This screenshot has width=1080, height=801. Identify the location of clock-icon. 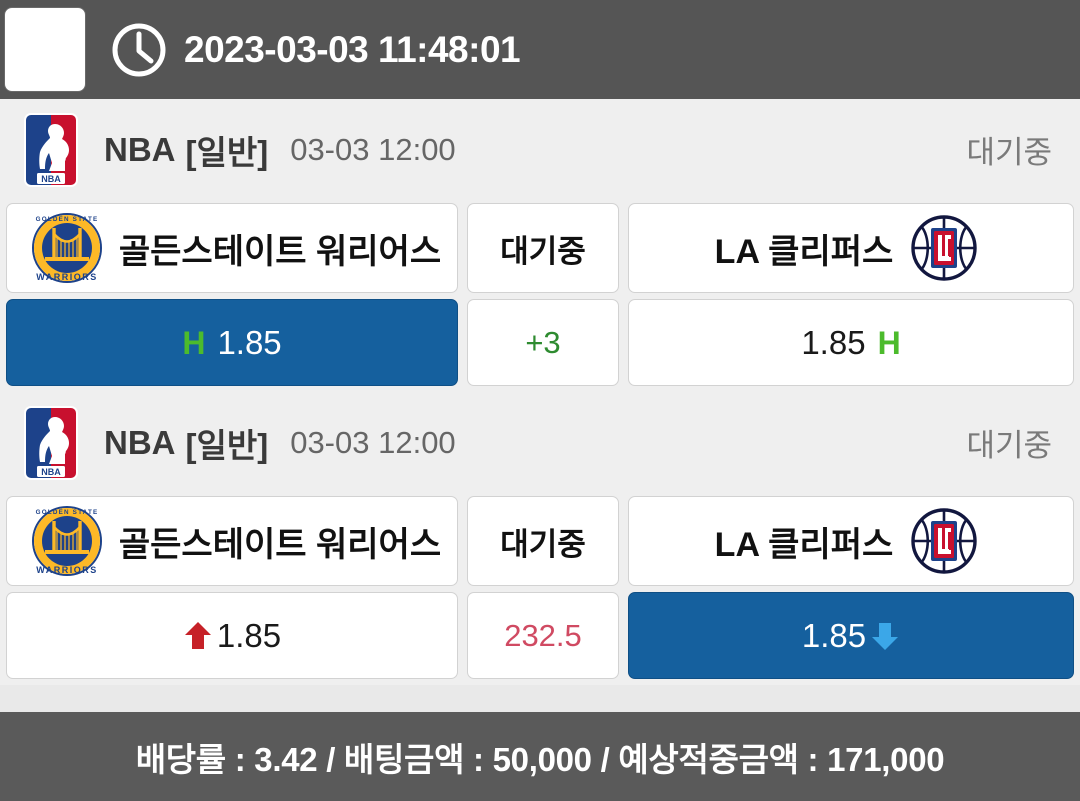
(127, 50).